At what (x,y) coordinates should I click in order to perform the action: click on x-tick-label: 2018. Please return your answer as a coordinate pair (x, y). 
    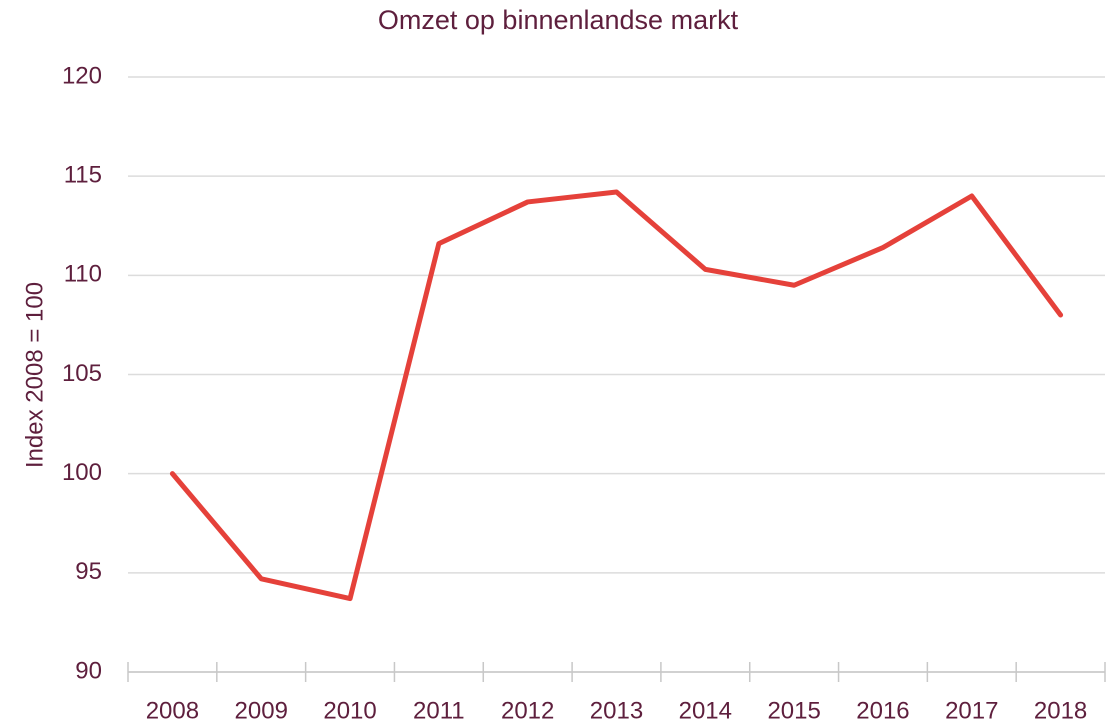
    Looking at the image, I should click on (1060, 710).